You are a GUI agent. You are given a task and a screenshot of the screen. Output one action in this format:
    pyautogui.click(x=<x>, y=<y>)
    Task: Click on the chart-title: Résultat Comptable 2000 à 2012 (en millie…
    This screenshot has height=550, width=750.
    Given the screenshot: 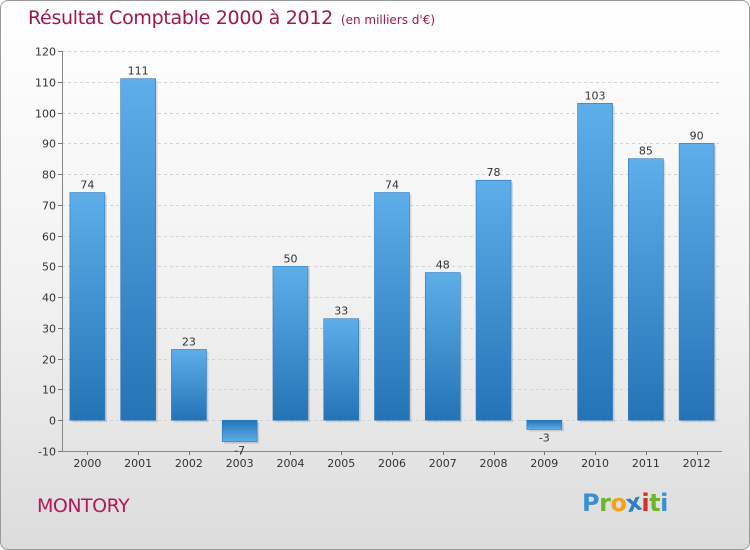 What is the action you would take?
    pyautogui.click(x=231, y=18)
    